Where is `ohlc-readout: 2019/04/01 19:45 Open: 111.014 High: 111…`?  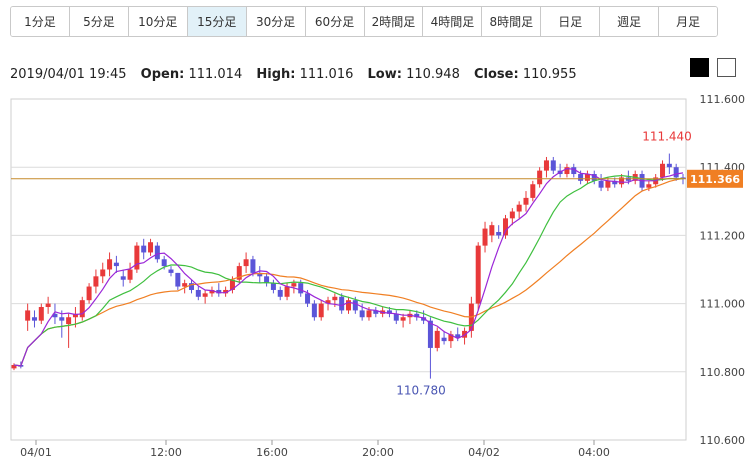
ohlc-readout: 2019/04/01 19:45 Open: 111.014 High: 111… is located at coordinates (293, 74).